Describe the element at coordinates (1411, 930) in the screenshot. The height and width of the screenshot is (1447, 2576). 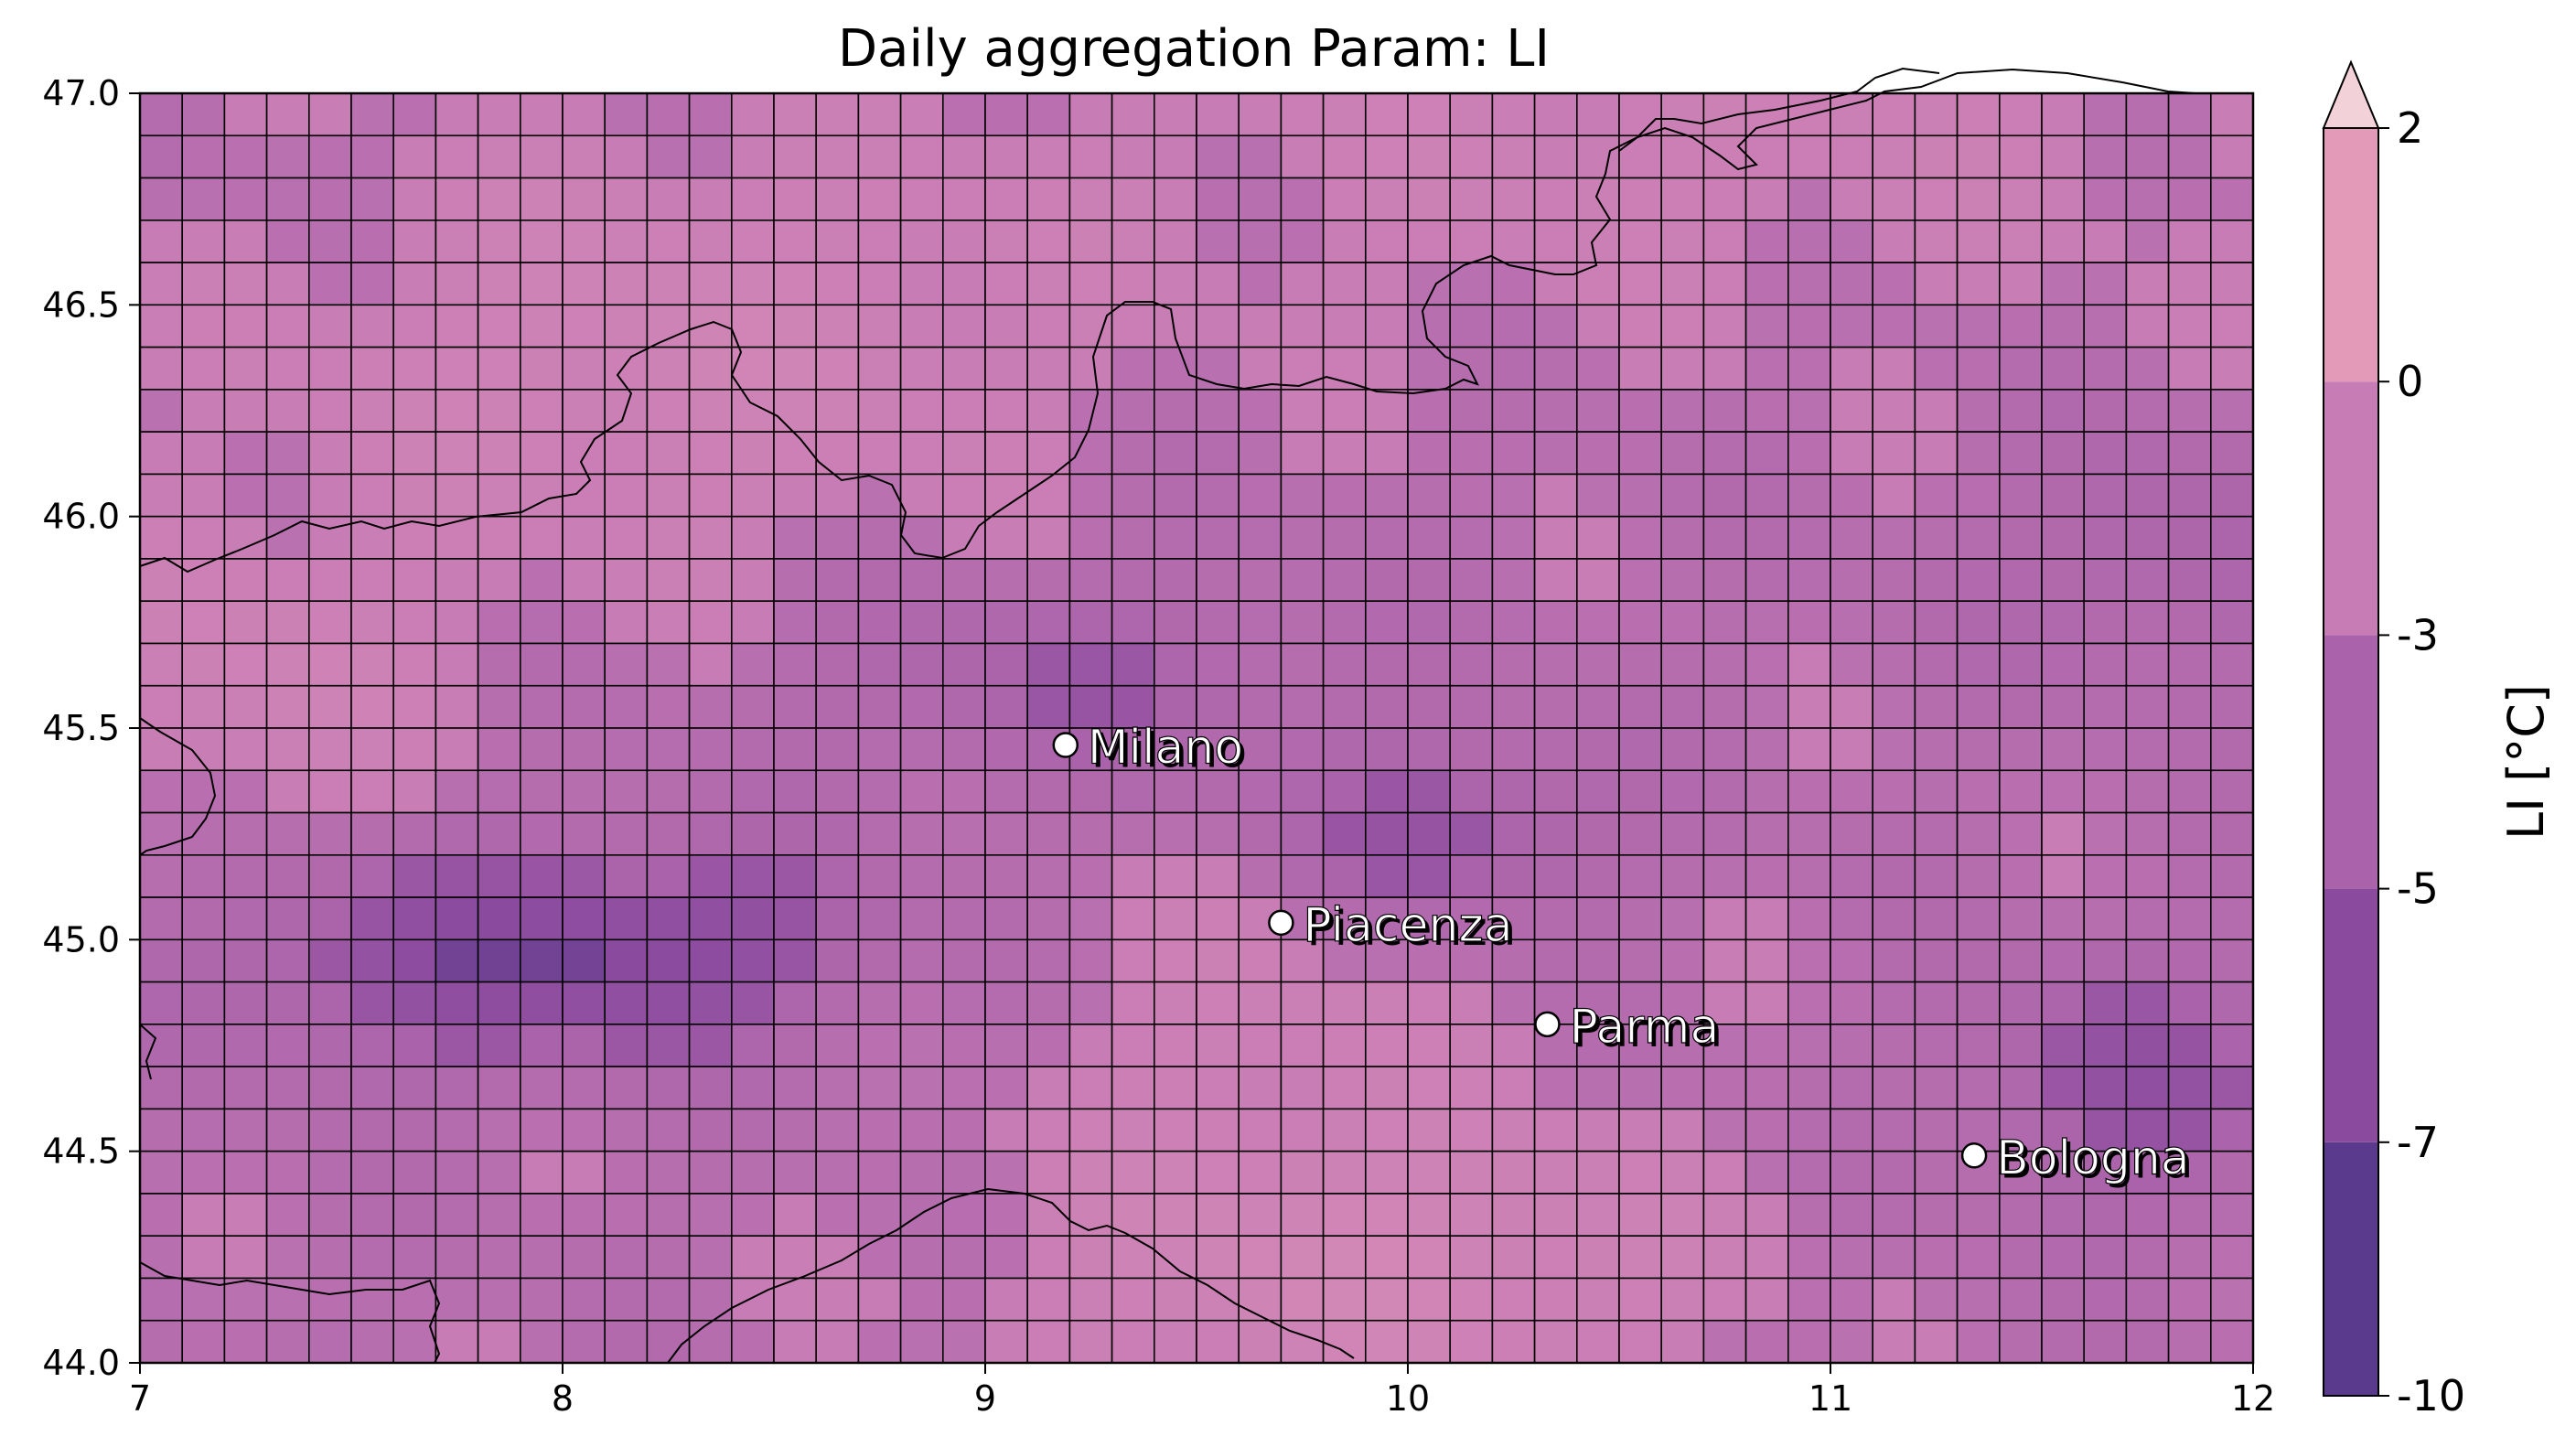
I see `city-label-shadow: Piacenza` at that location.